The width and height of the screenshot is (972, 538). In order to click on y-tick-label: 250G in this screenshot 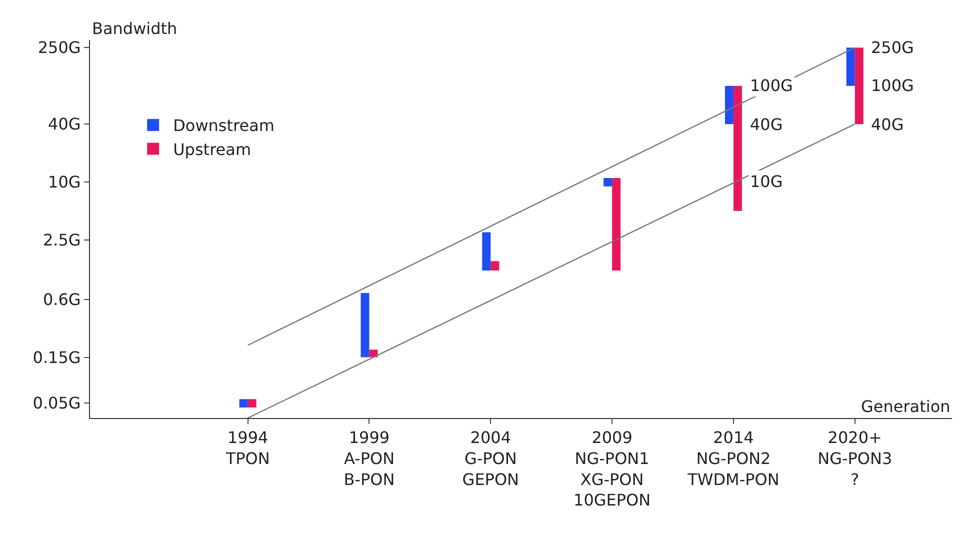, I will do `click(59, 48)`.